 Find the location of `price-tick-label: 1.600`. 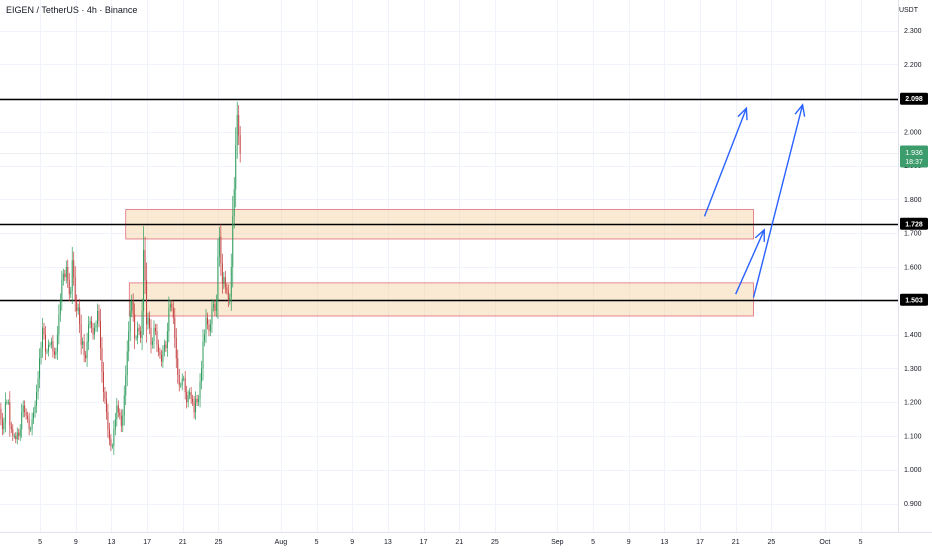

price-tick-label: 1.600 is located at coordinates (913, 268).